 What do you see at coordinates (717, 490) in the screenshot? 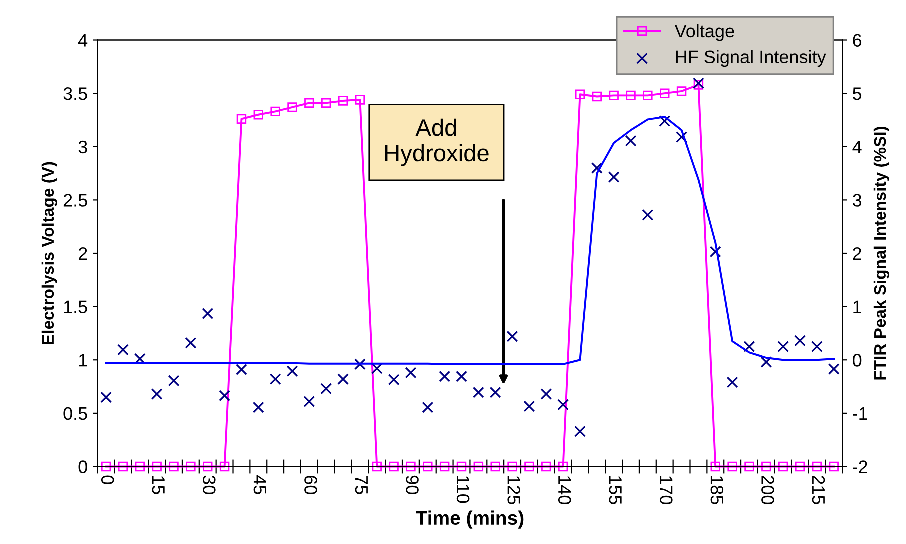
I see `x-tick-label: 185` at bounding box center [717, 490].